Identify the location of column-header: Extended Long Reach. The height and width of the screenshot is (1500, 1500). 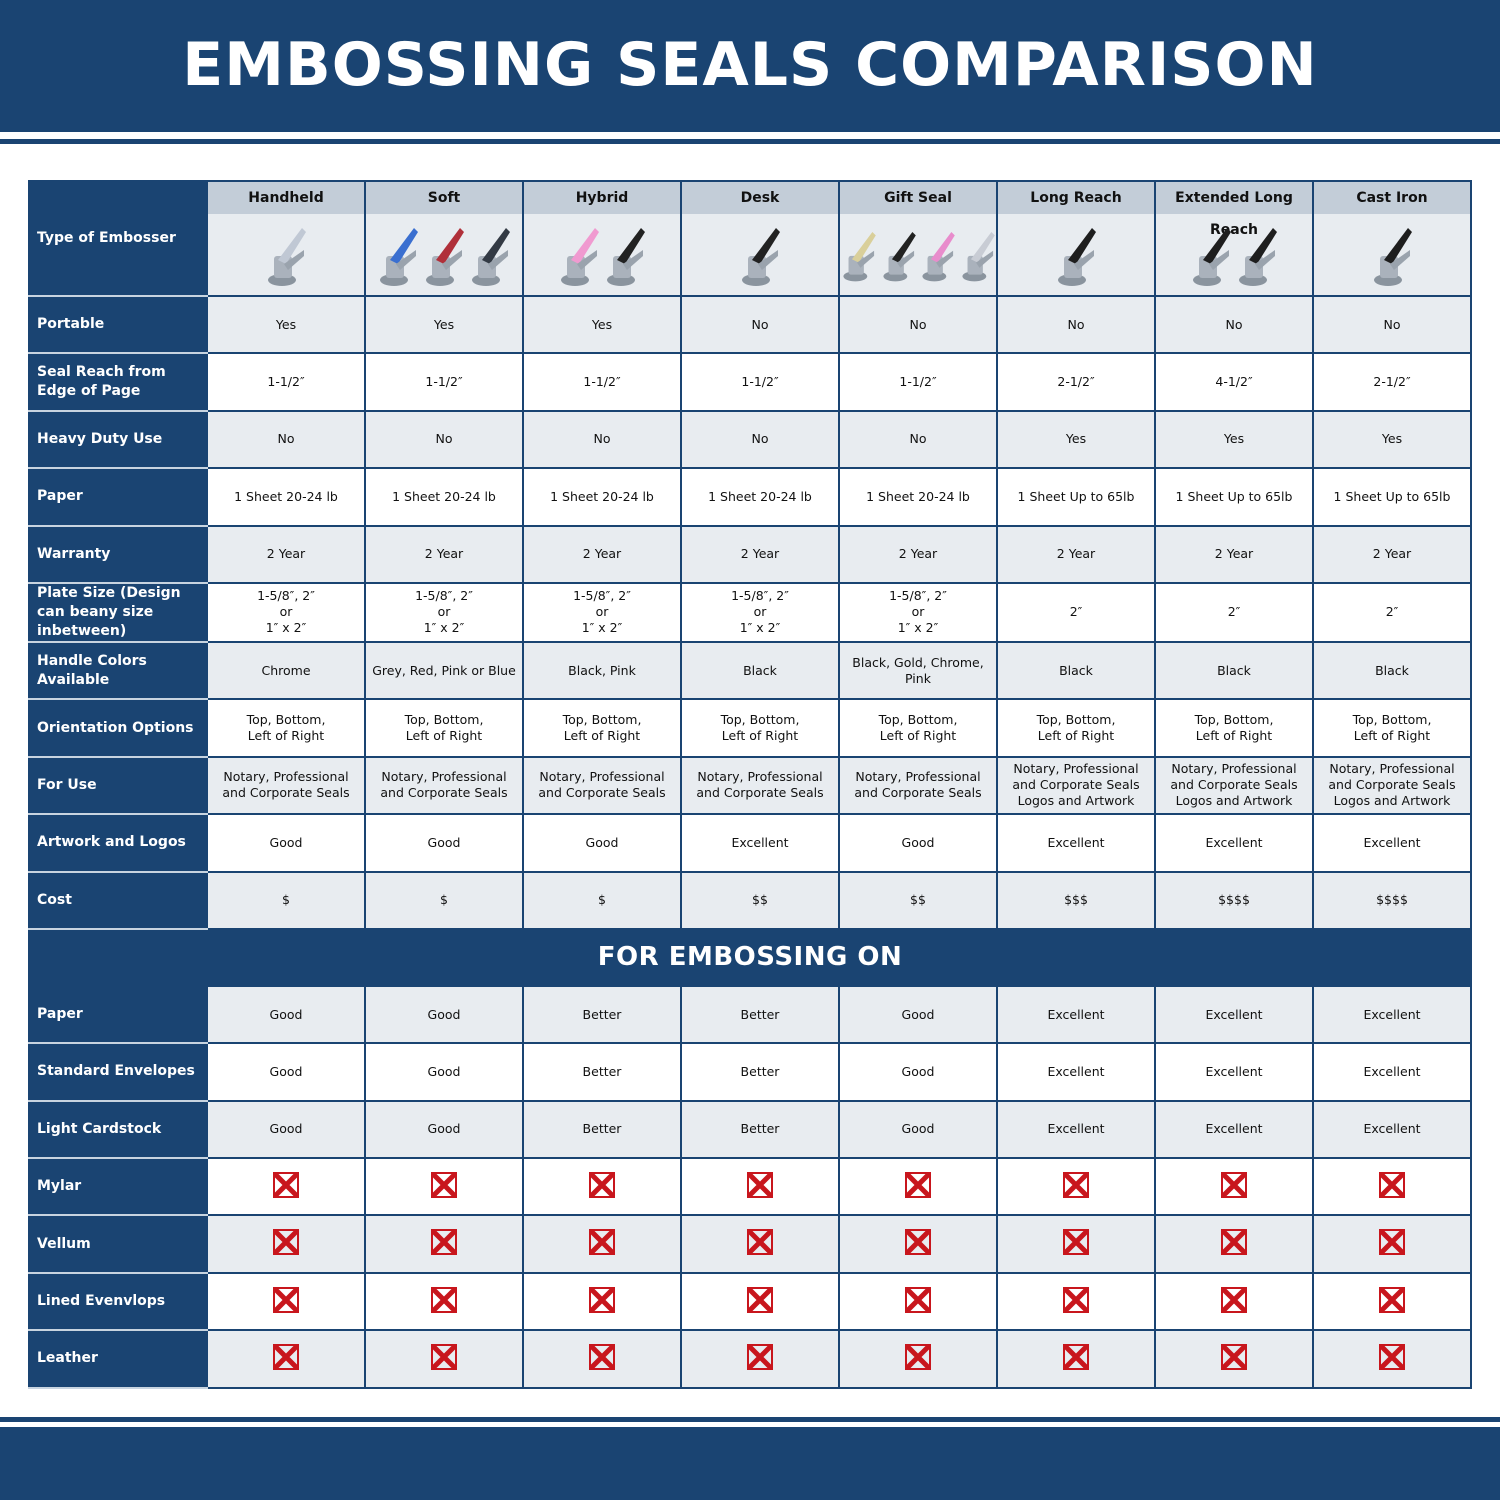
(1234, 238).